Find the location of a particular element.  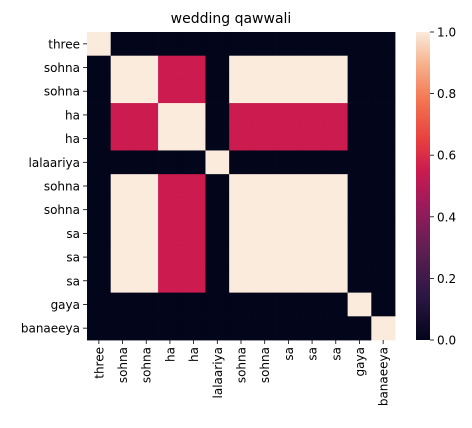

row-label: banaeeya is located at coordinates (50, 329).